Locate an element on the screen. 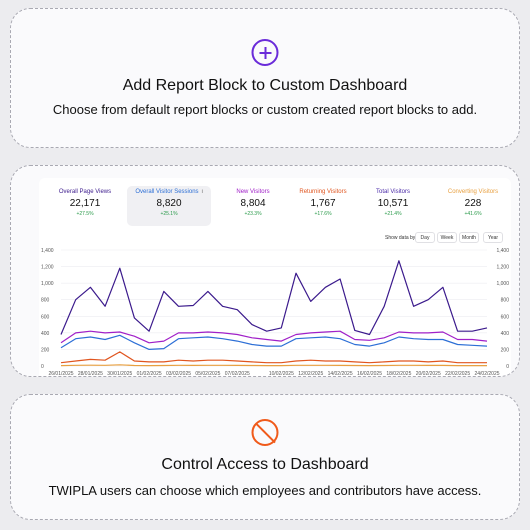 This screenshot has width=530, height=530. granularity-year-button: Year is located at coordinates (493, 237).